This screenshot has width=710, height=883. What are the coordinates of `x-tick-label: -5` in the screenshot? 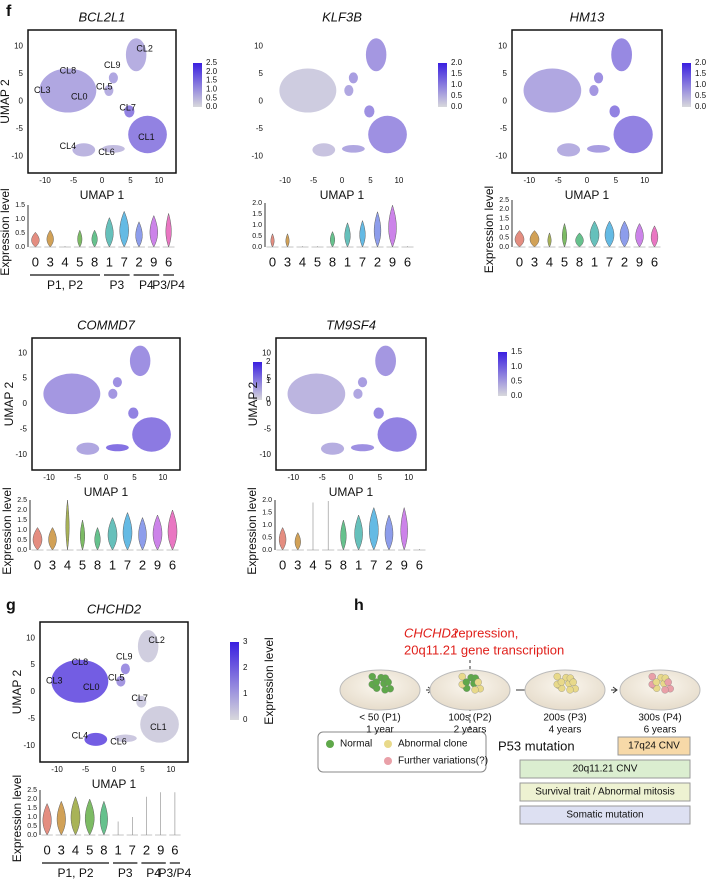 It's located at (78, 477).